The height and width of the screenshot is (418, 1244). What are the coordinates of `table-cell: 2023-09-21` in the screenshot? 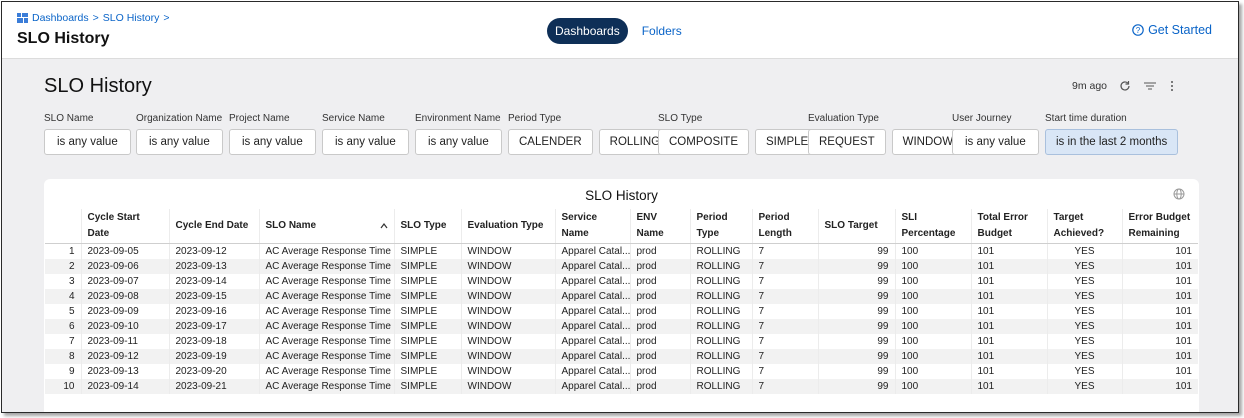 It's located at (213, 386).